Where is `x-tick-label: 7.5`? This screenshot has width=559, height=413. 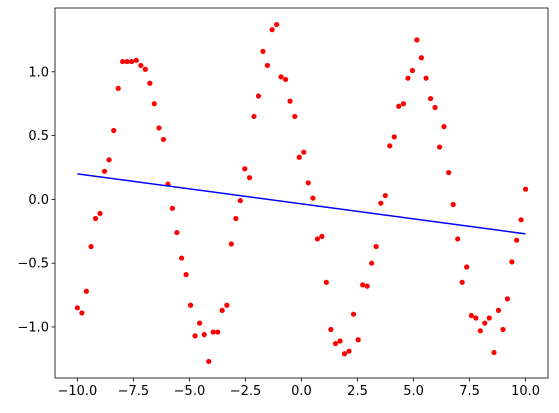 x-tick-label: 7.5 is located at coordinates (469, 391).